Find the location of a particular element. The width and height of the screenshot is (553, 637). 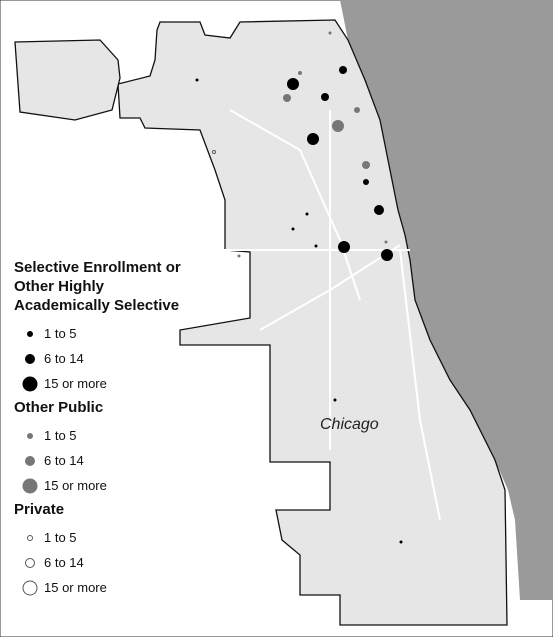

legend-group: Other Public 1 to 5 6 to 14 15 or more is located at coordinates (106, 448).